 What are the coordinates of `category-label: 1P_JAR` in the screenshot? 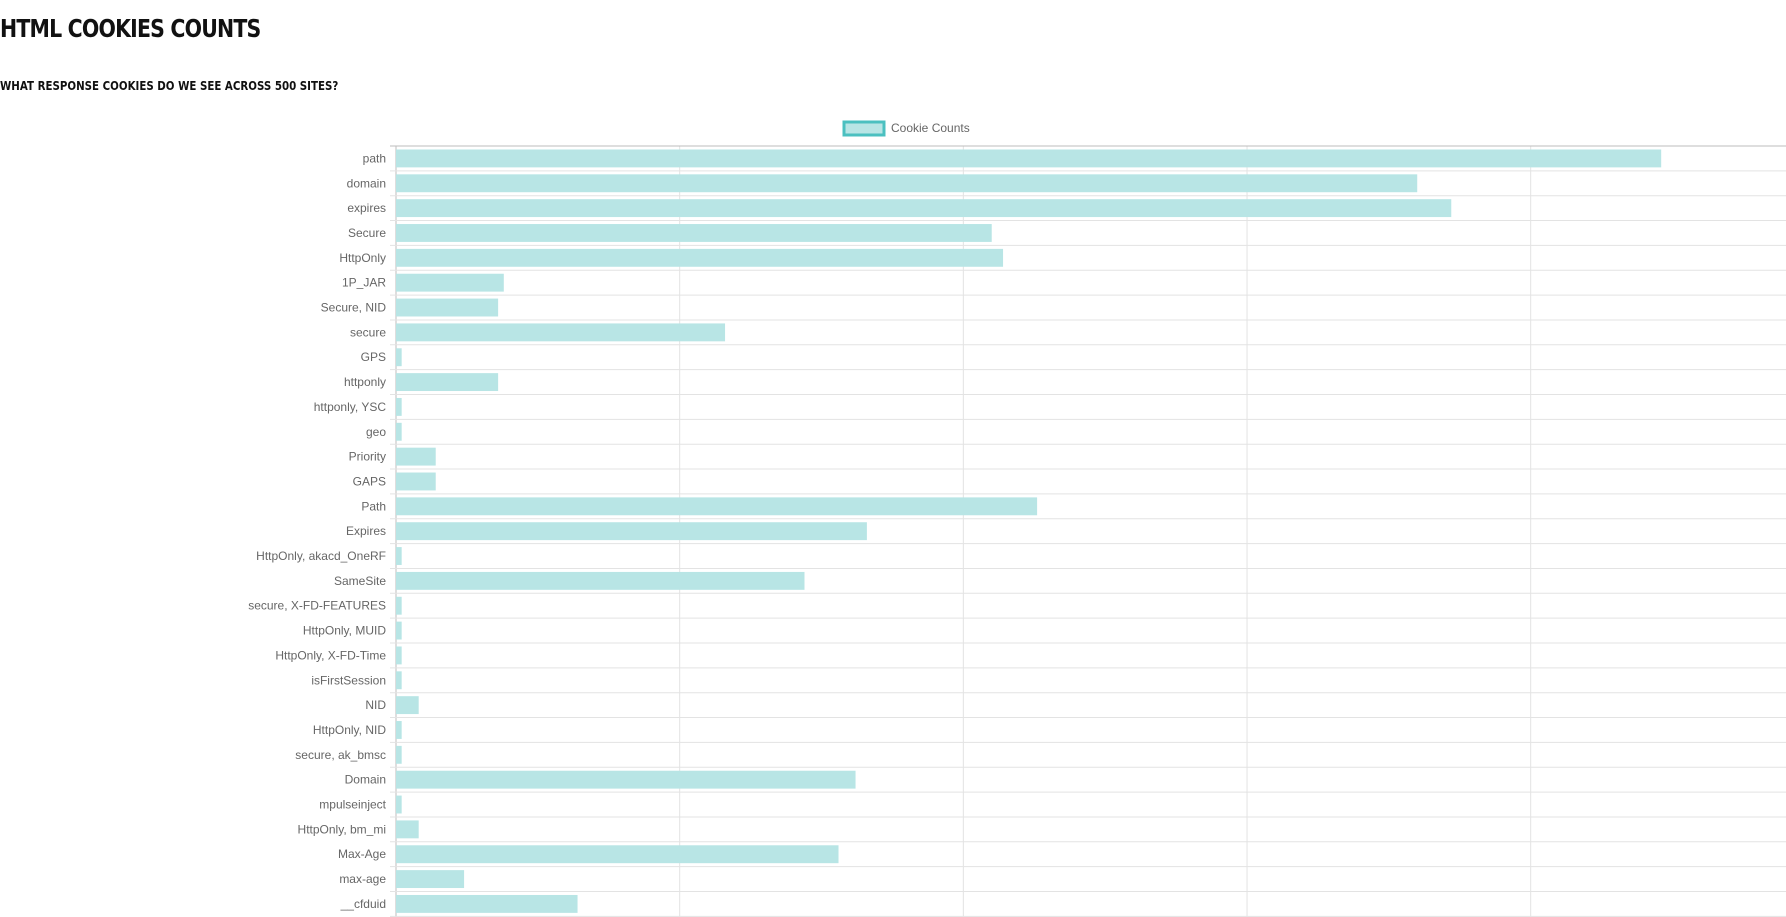 It's located at (364, 283).